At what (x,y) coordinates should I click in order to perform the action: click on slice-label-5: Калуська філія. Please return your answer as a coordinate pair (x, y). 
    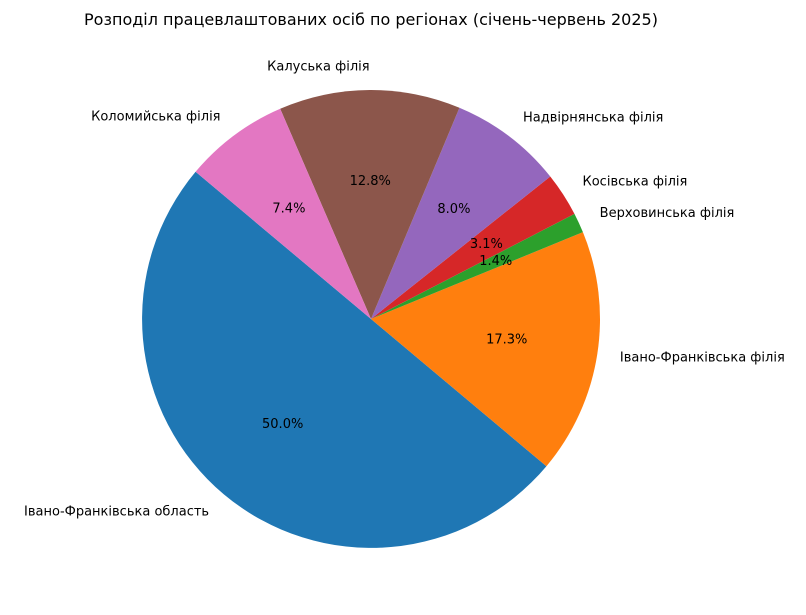
    Looking at the image, I should click on (318, 67).